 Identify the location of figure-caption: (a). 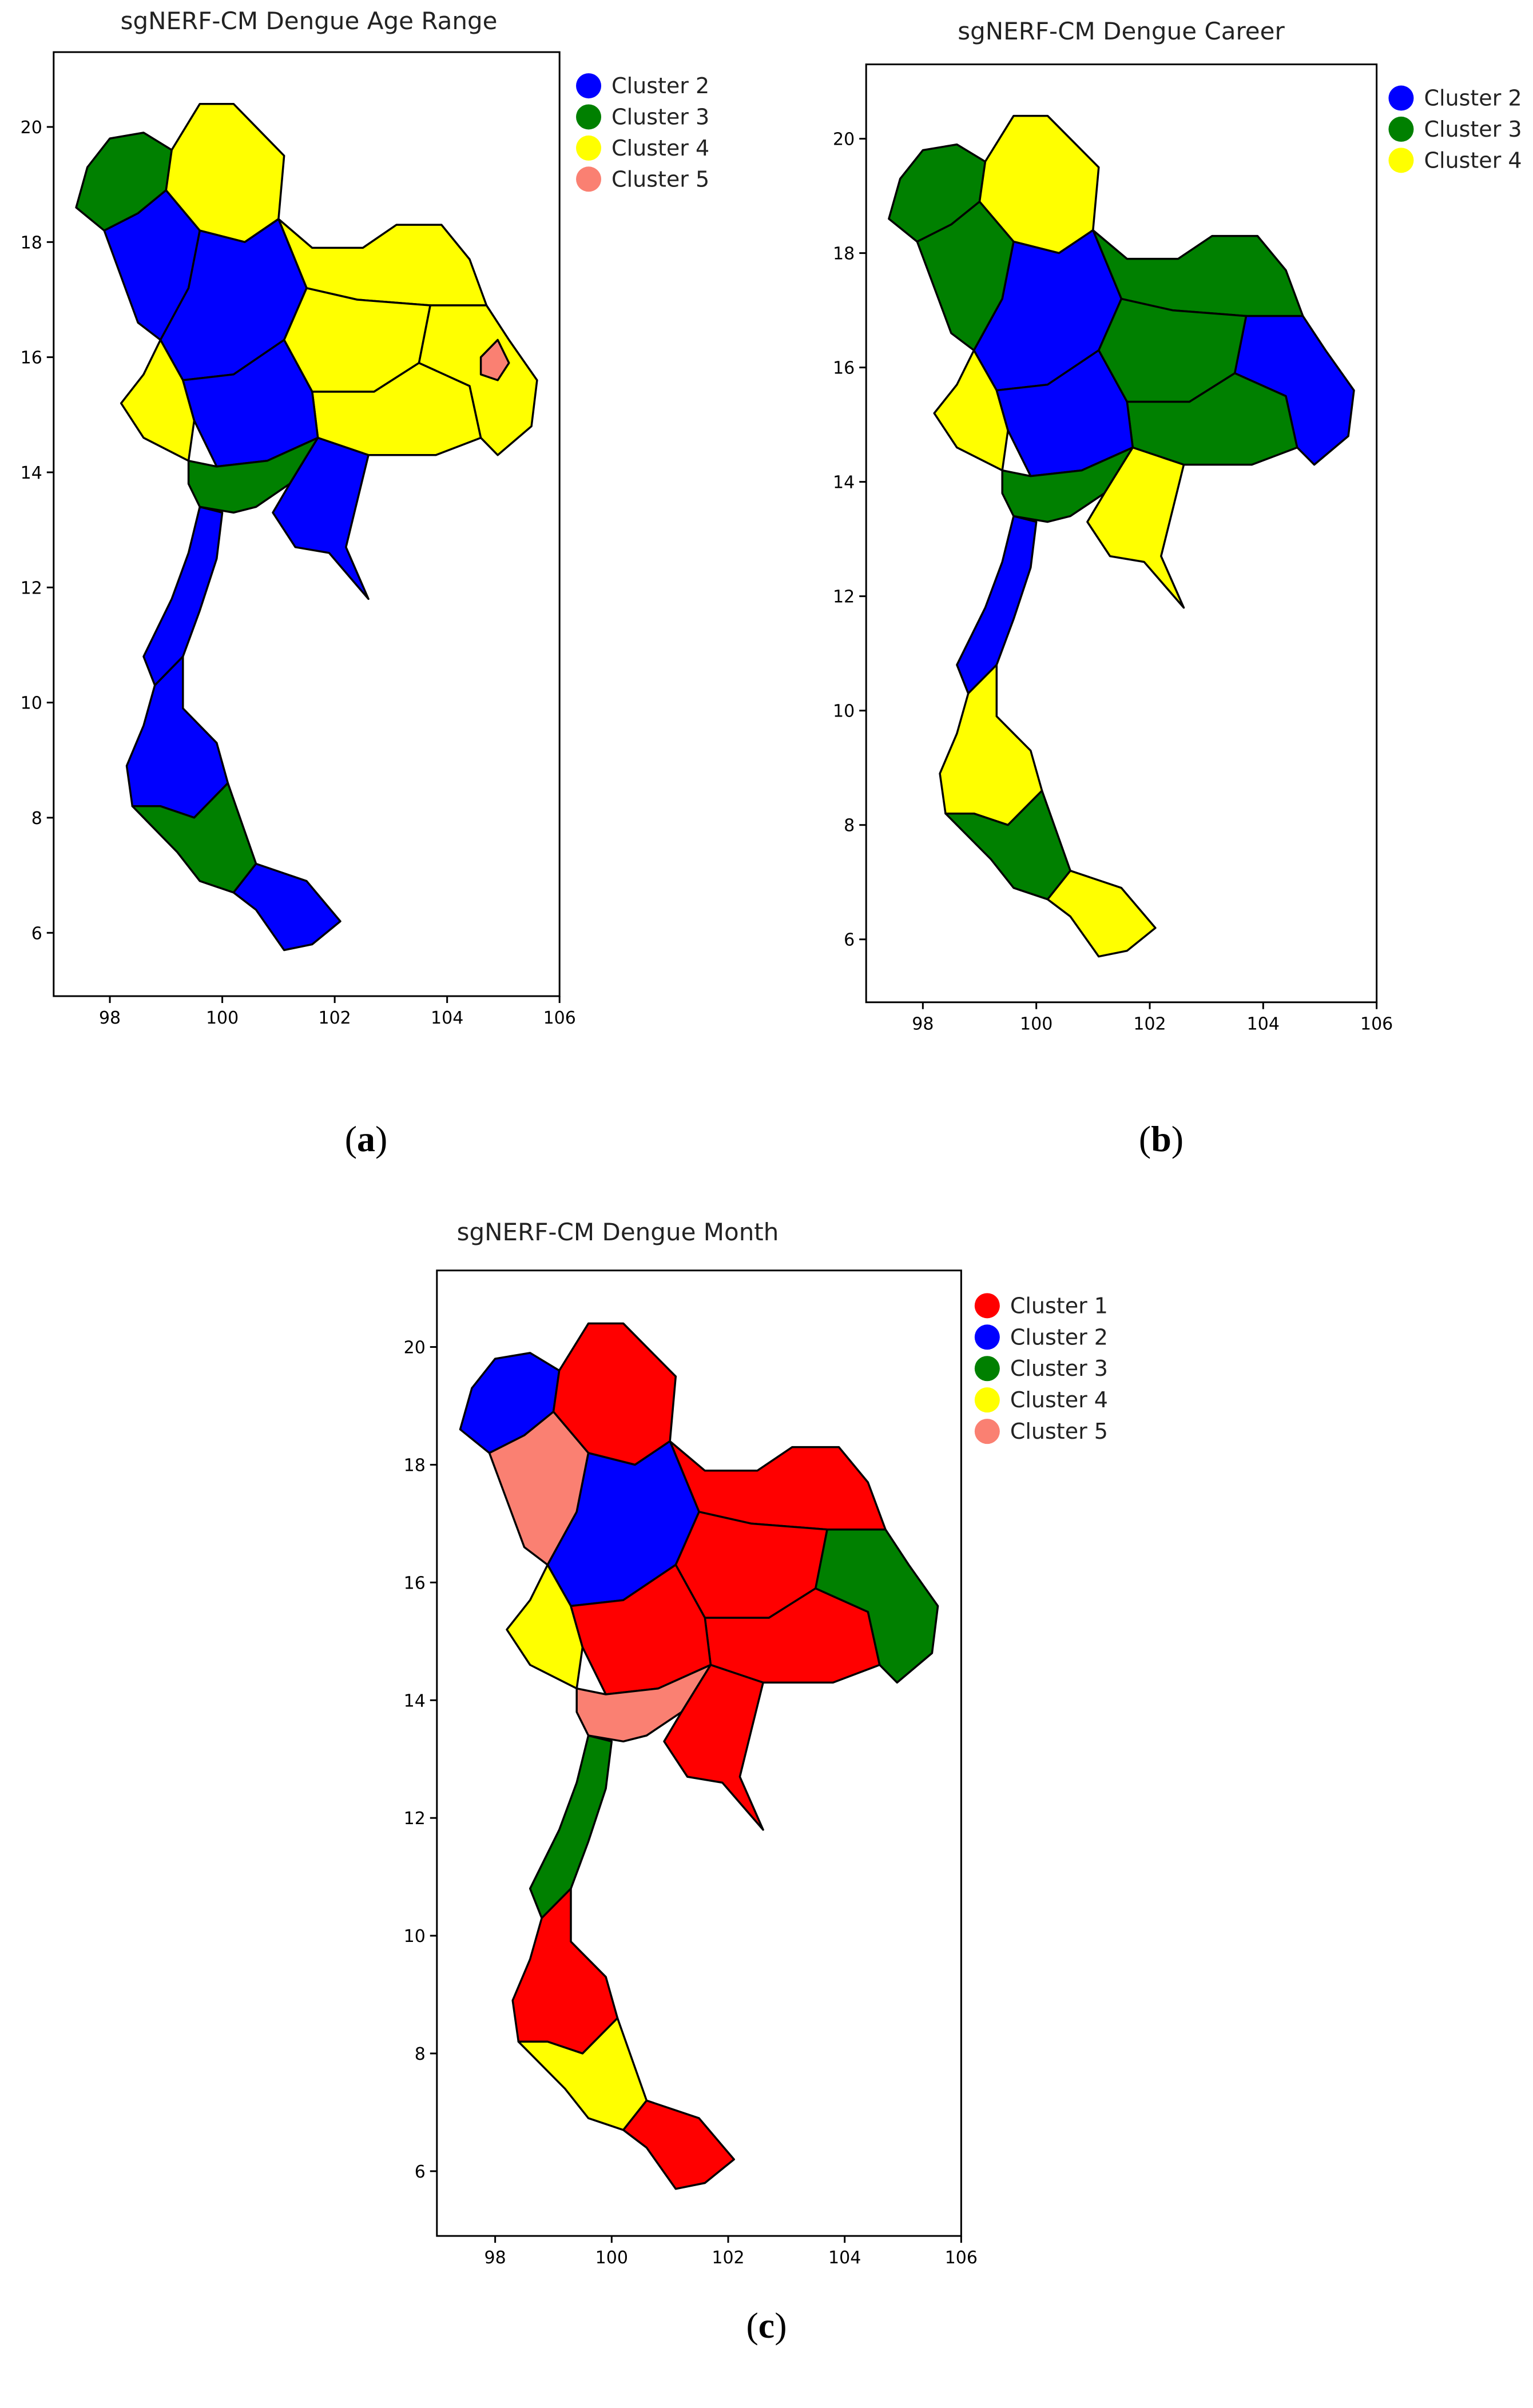
(366, 1139).